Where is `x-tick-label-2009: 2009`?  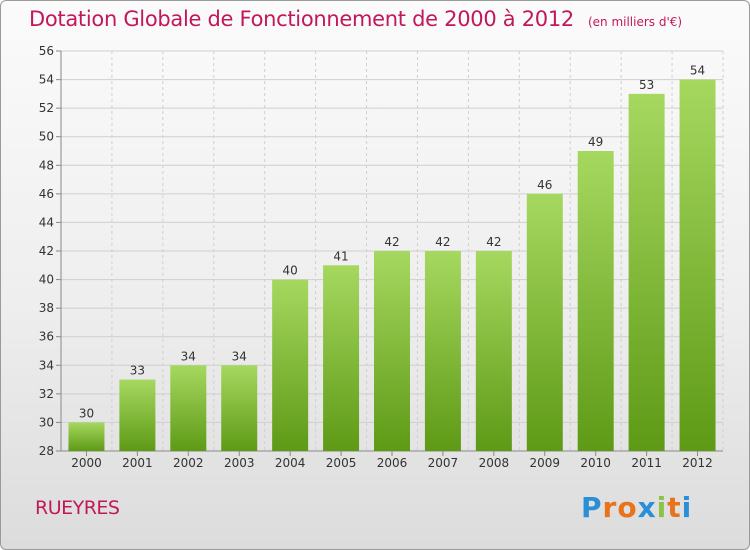 x-tick-label-2009: 2009 is located at coordinates (544, 463).